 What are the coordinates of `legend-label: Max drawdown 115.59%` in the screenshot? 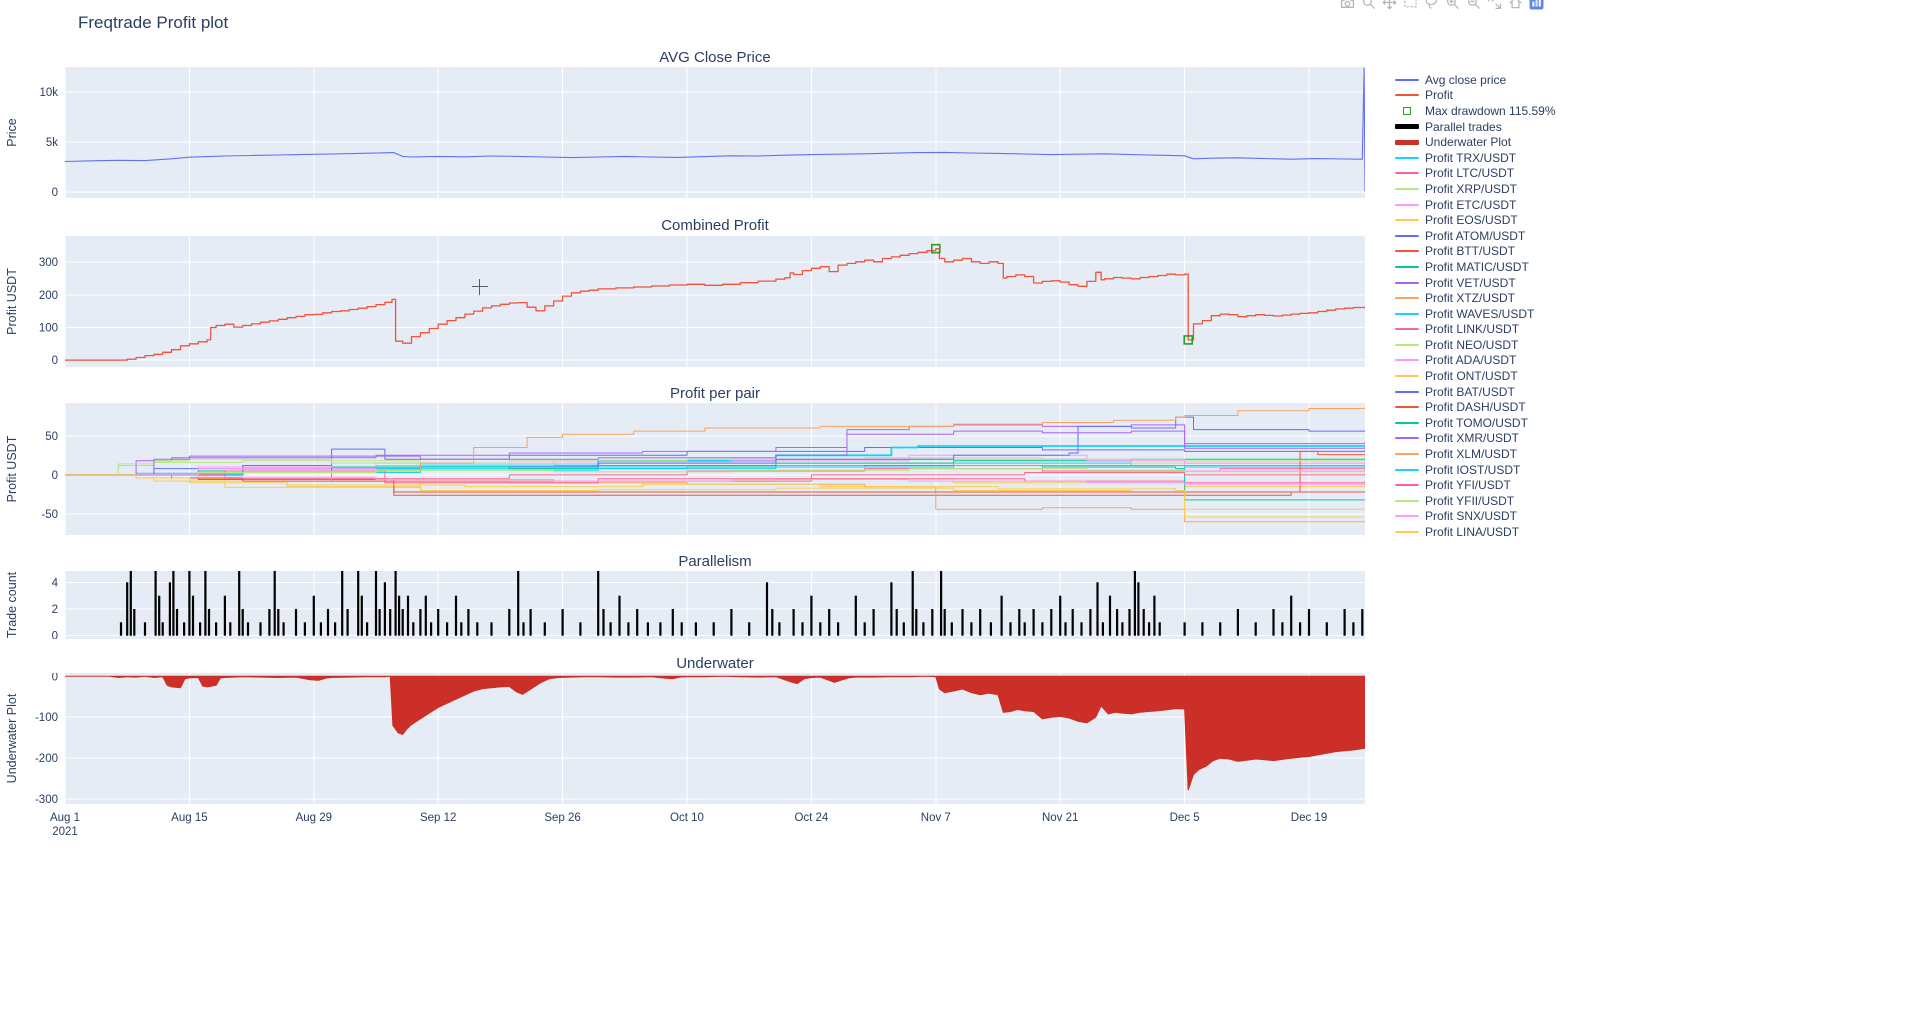 It's located at (1490, 110).